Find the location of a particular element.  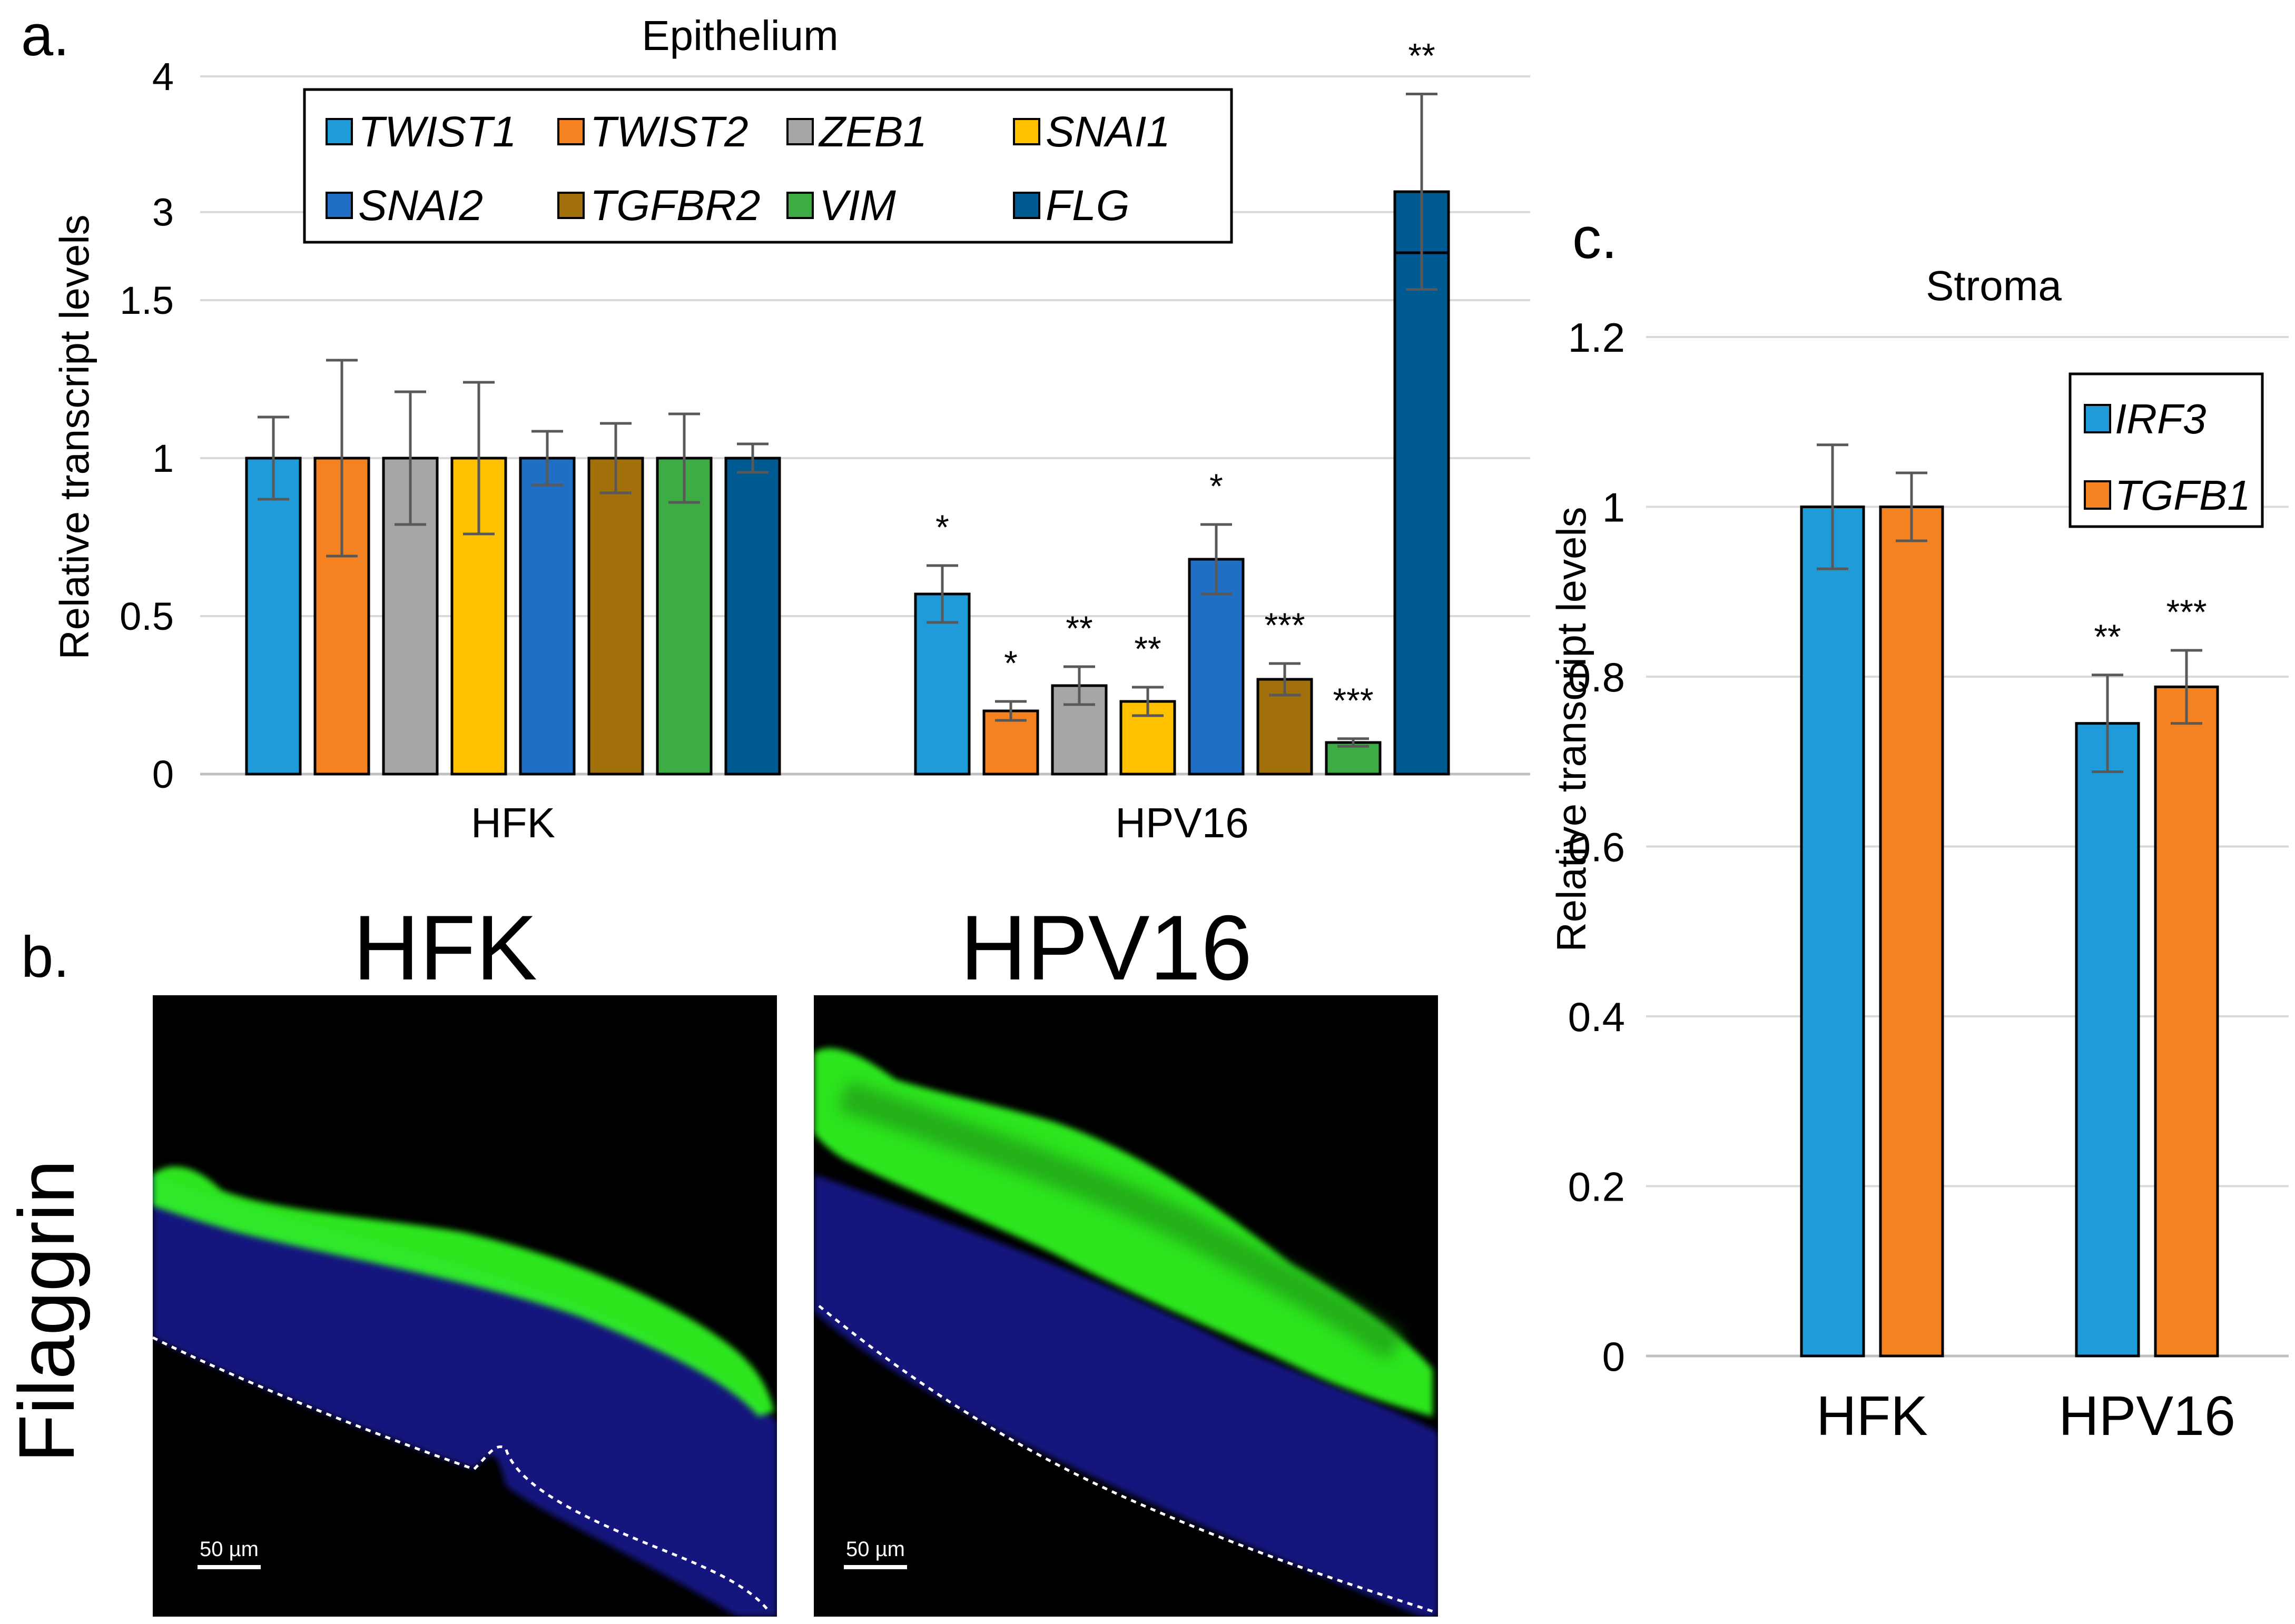

stroma-y-tick-label: 0 is located at coordinates (1614, 1356).